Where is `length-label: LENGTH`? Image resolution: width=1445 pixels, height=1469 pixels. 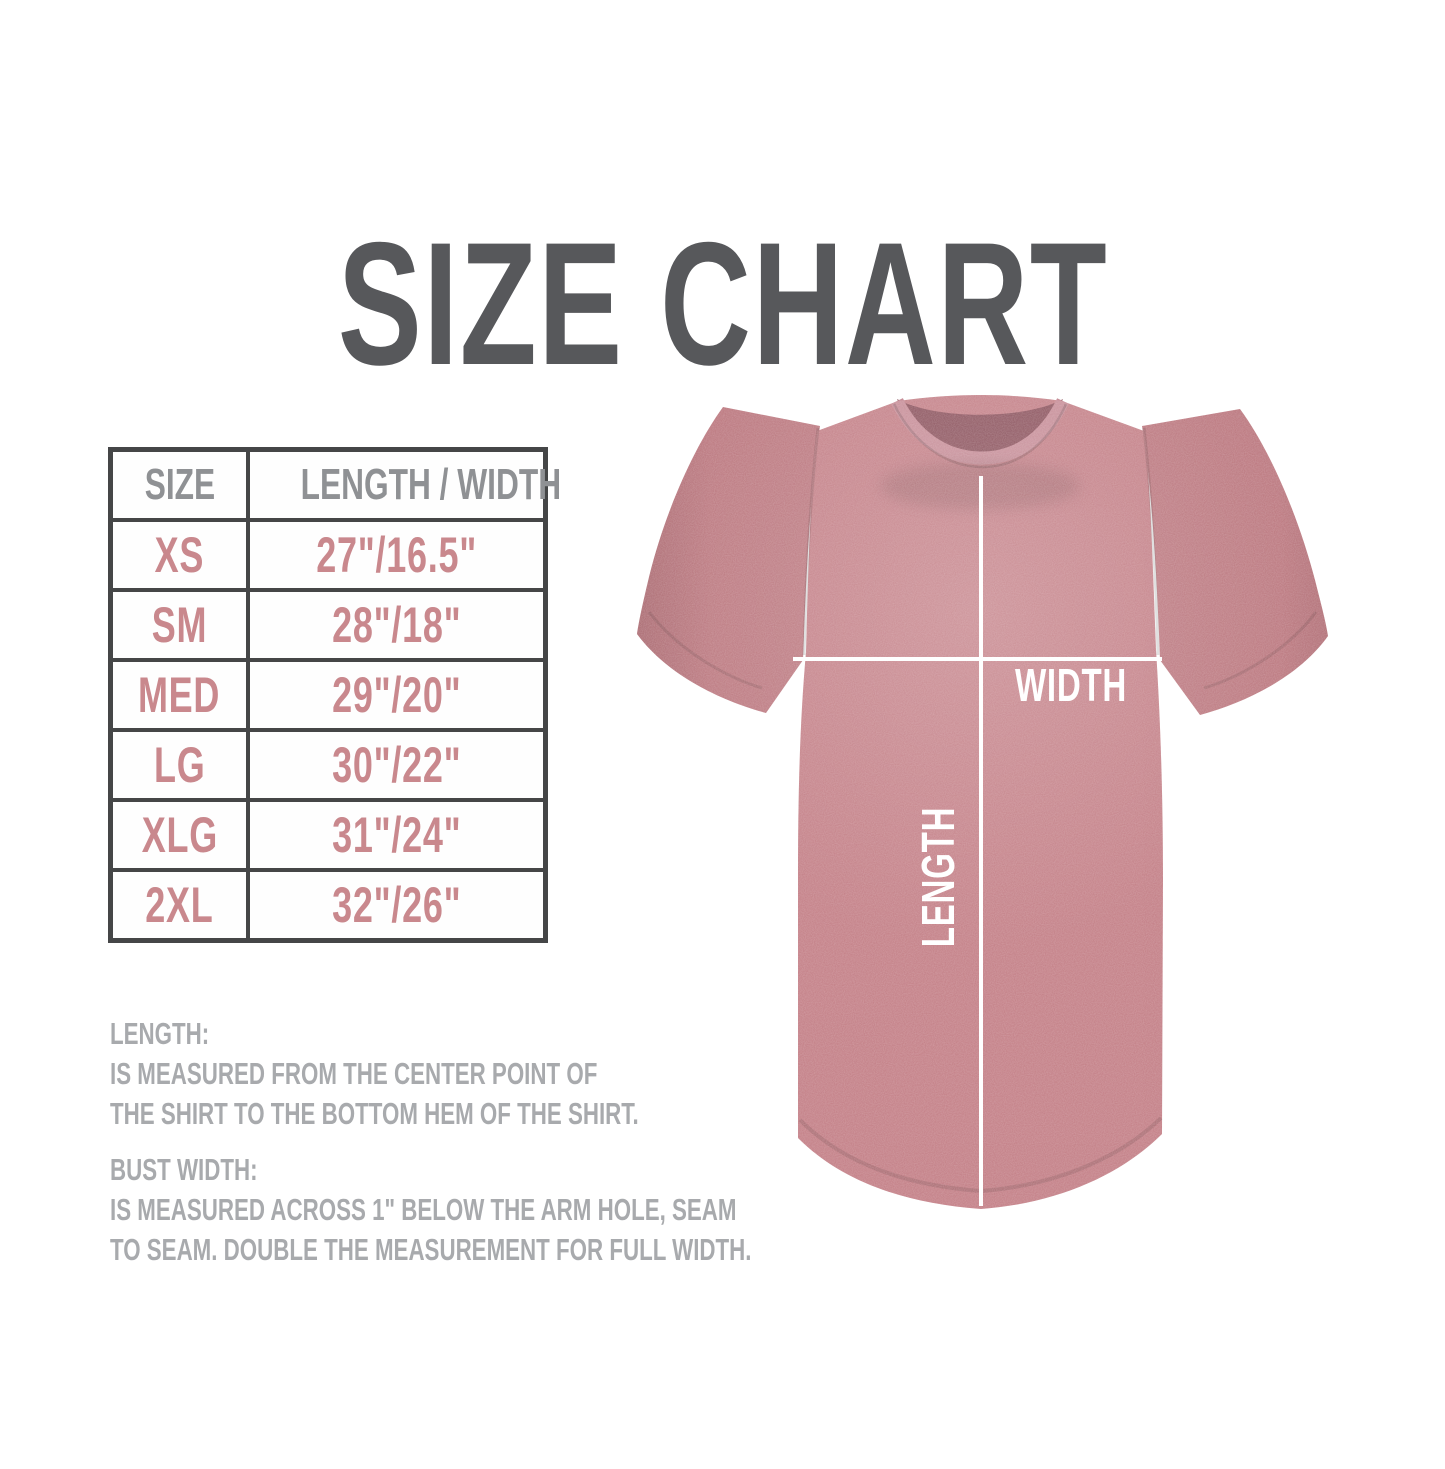
length-label: LENGTH is located at coordinates (939, 877).